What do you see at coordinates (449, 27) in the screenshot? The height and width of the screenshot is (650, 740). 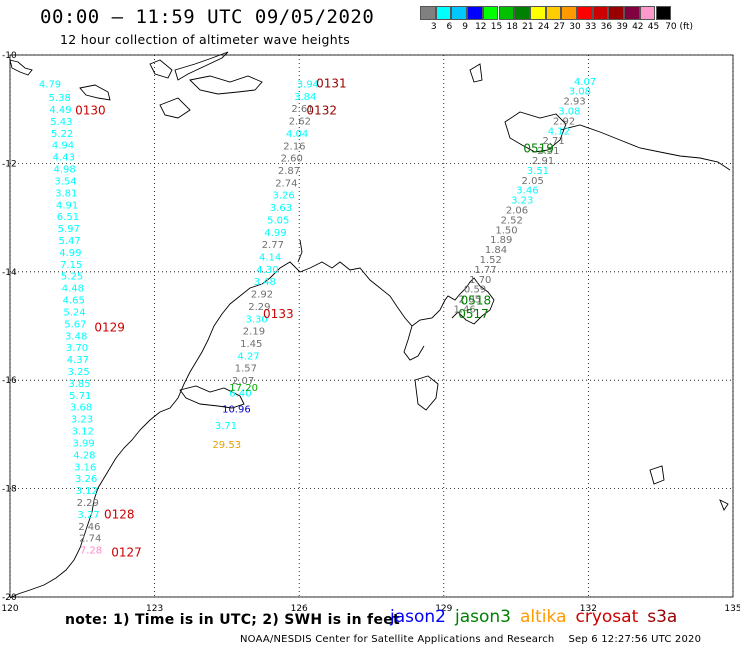 I see `color-scale-label: 6` at bounding box center [449, 27].